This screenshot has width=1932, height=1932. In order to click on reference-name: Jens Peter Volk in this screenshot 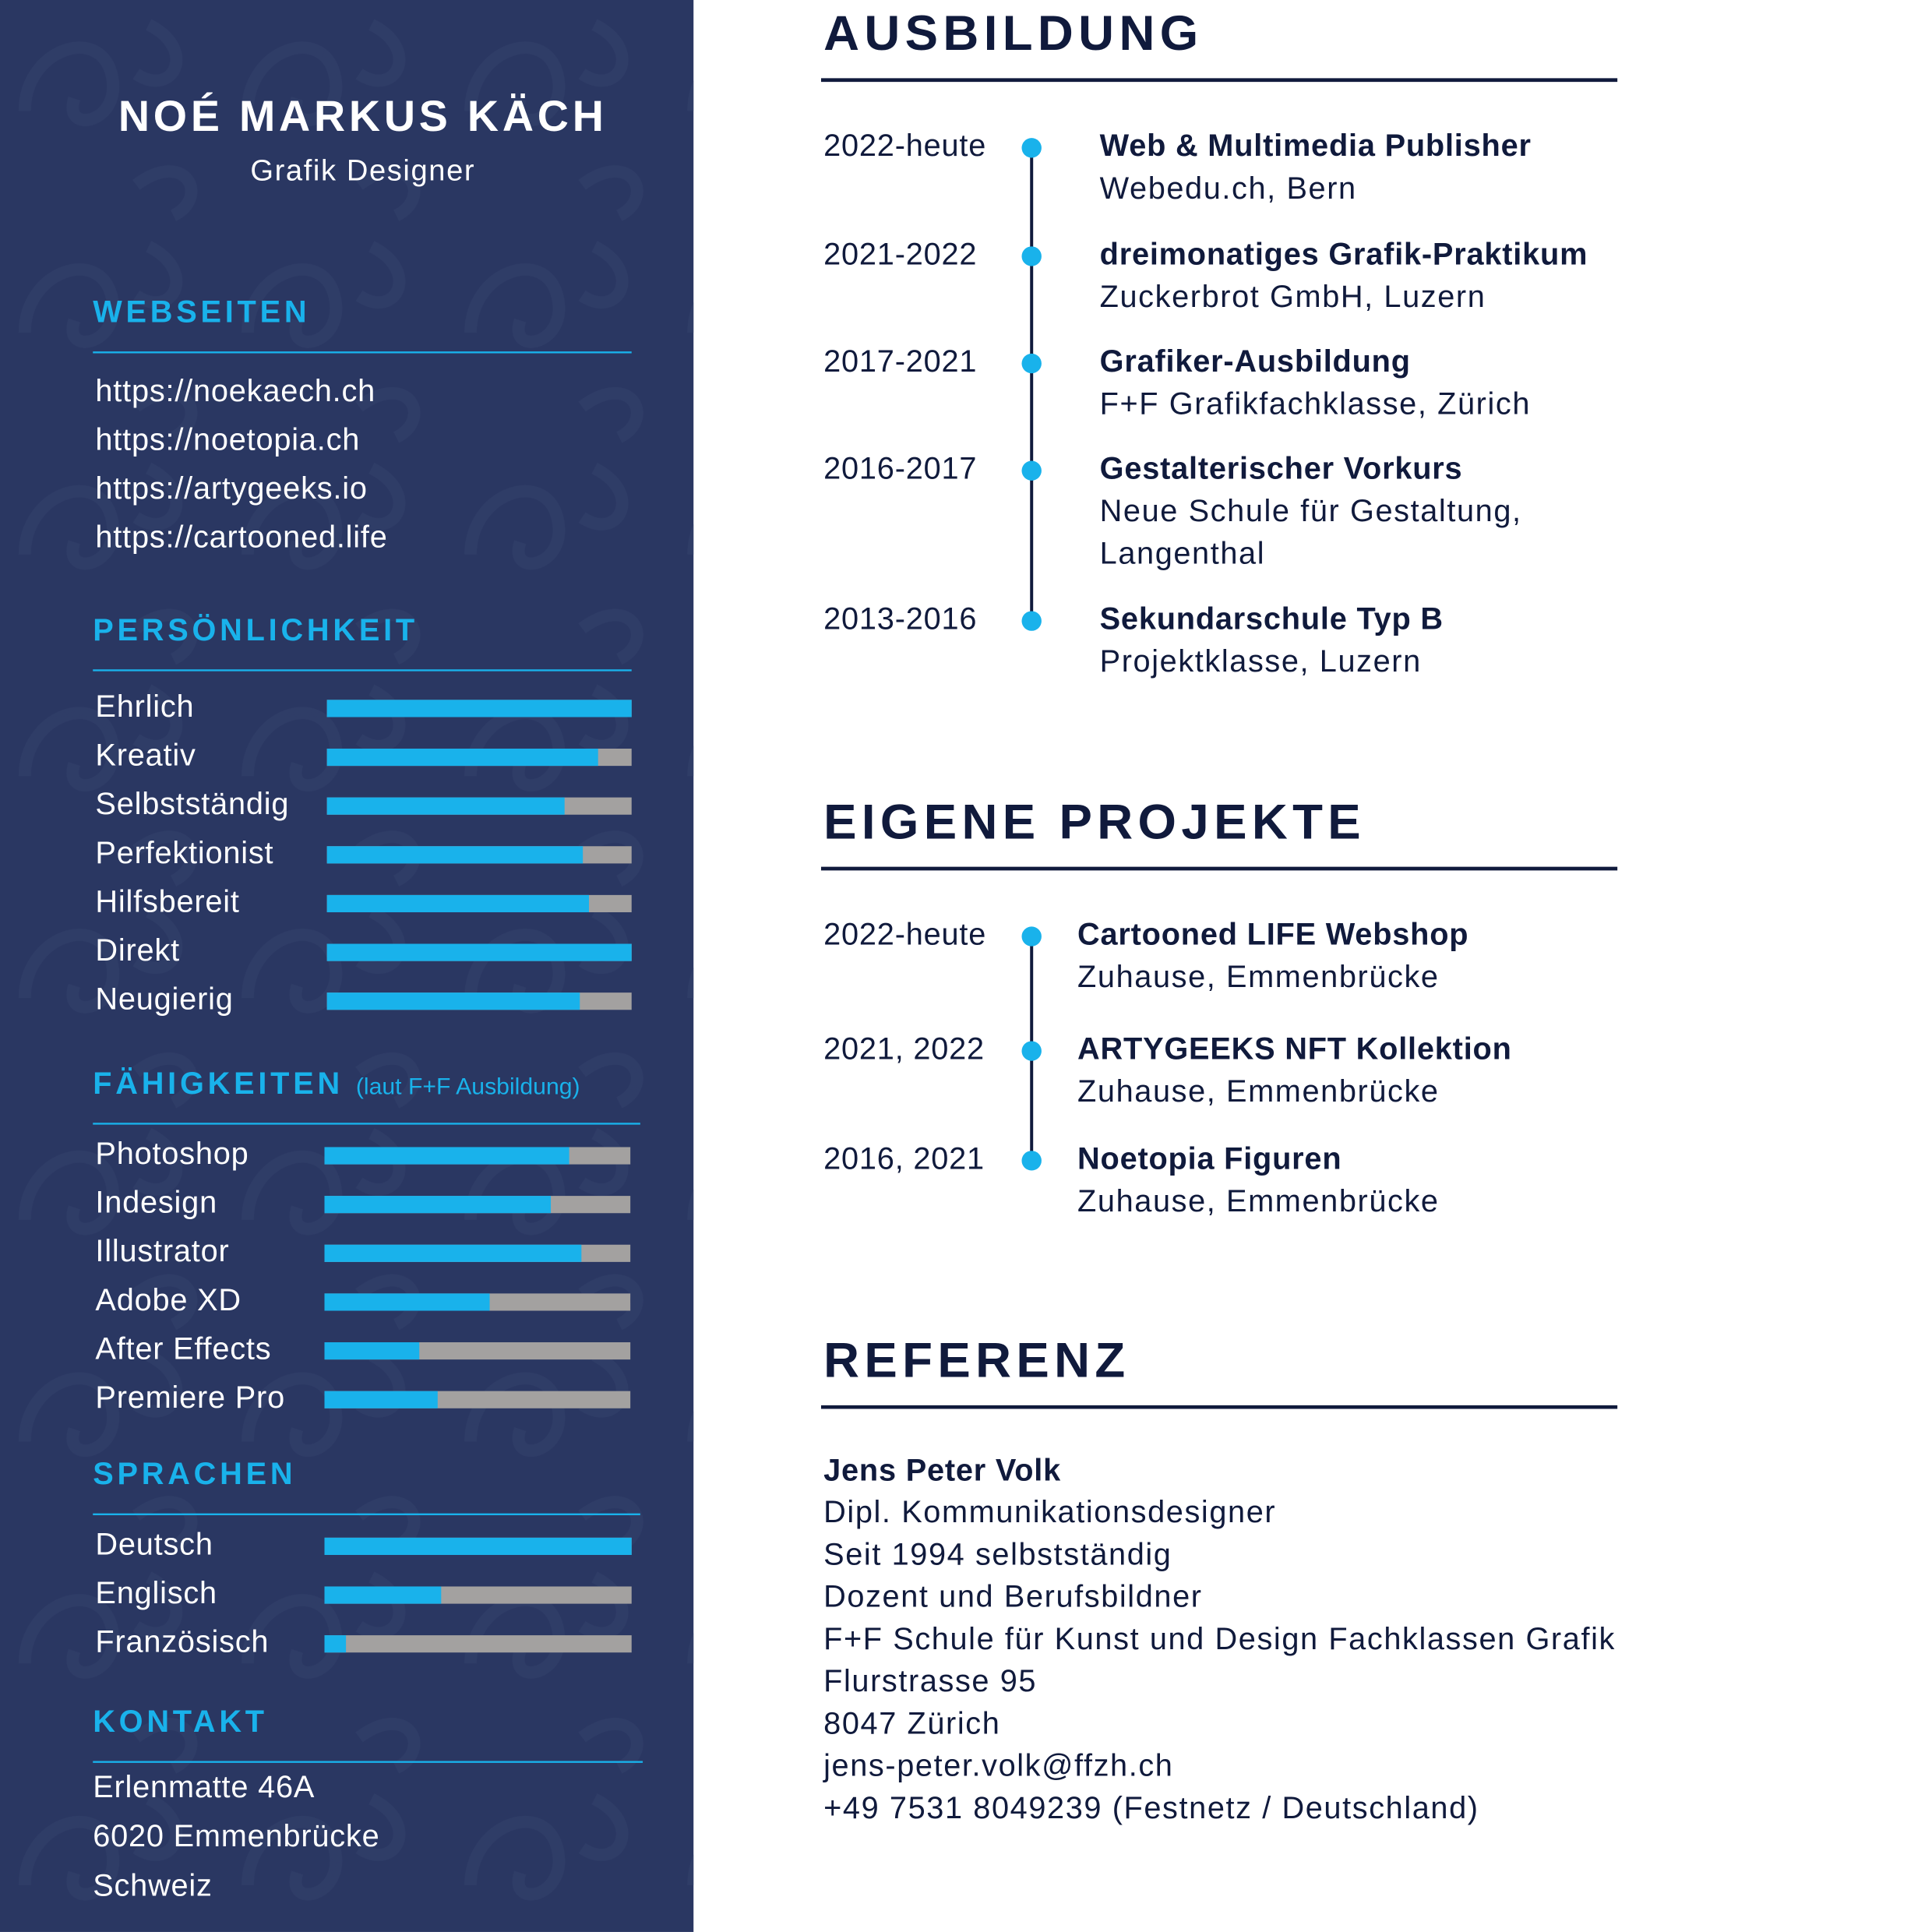, I will do `click(942, 1471)`.